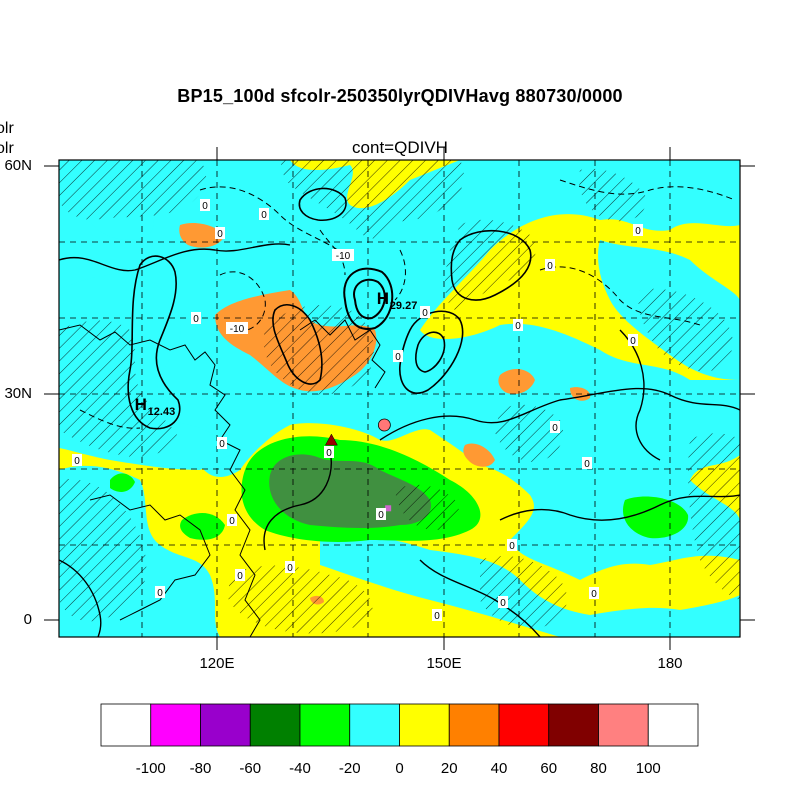 This screenshot has height=800, width=800. What do you see at coordinates (548, 768) in the screenshot?
I see `colorbar-label-8: 60` at bounding box center [548, 768].